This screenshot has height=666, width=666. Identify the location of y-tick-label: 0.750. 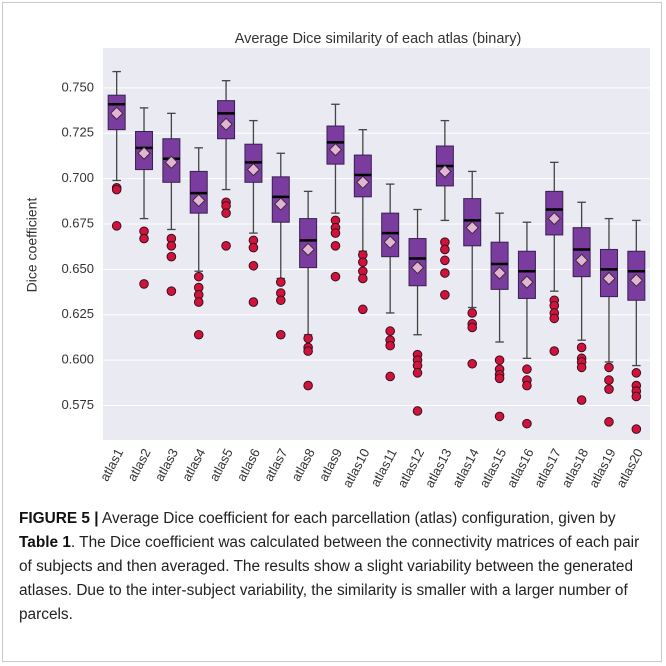
(77, 86).